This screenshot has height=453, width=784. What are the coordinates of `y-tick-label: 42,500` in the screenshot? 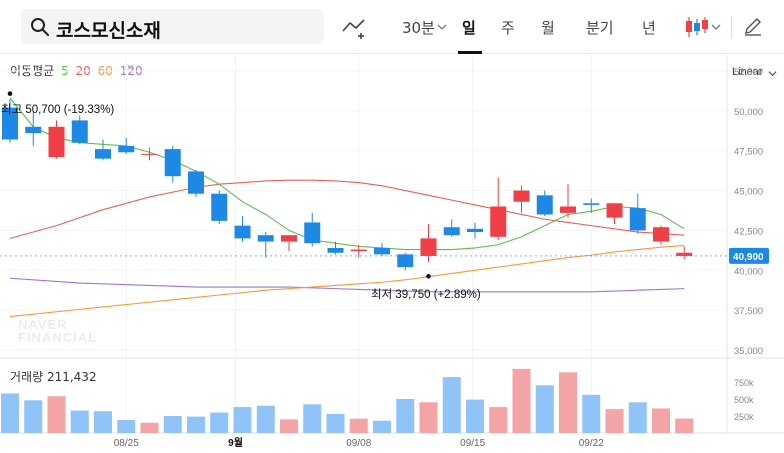 It's located at (748, 231).